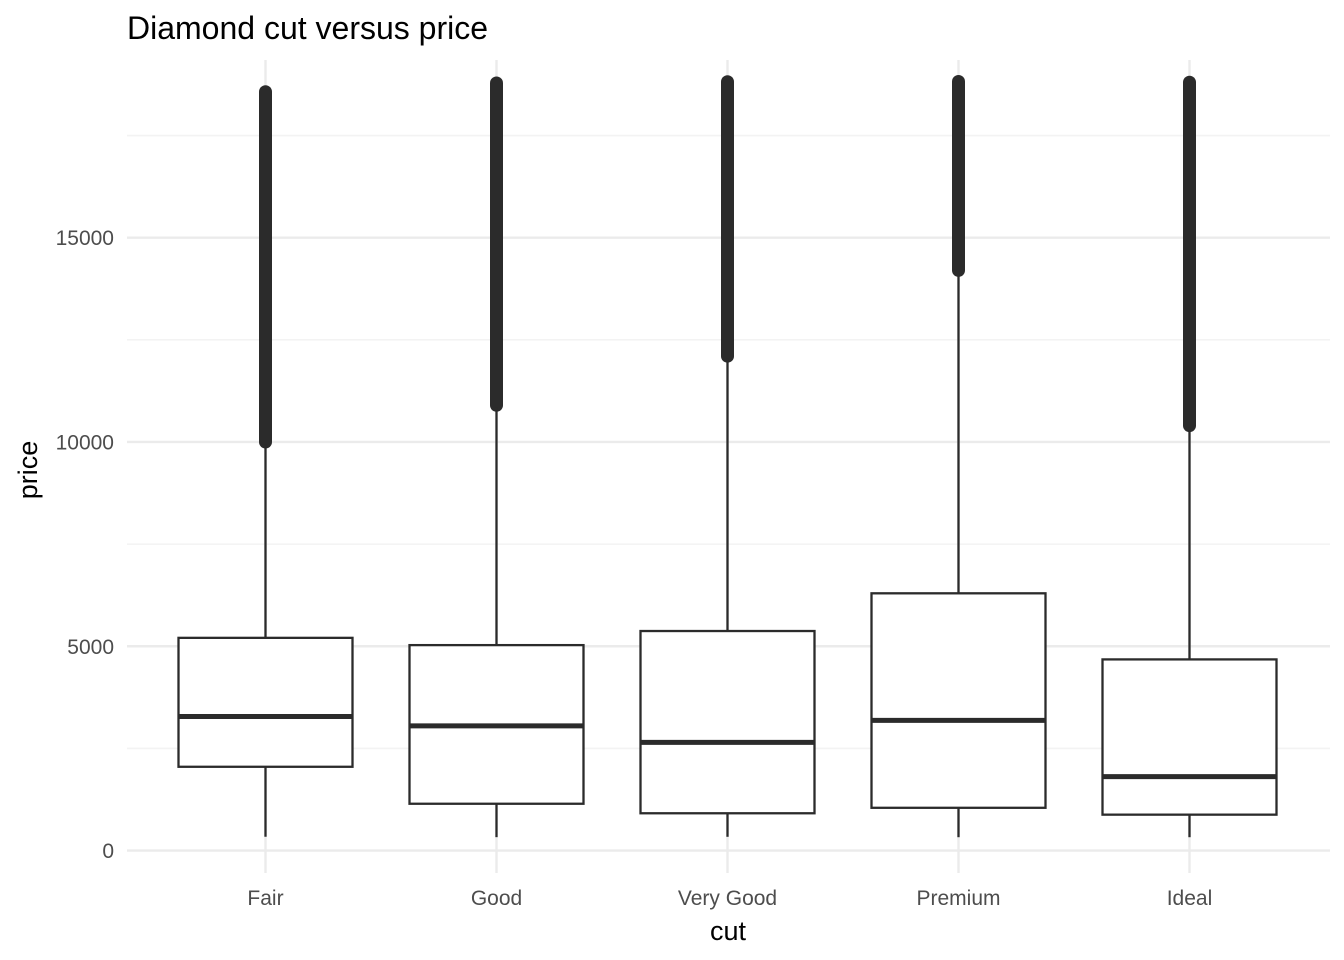  Describe the element at coordinates (496, 898) in the screenshot. I see `x-tick-label: Good` at that location.